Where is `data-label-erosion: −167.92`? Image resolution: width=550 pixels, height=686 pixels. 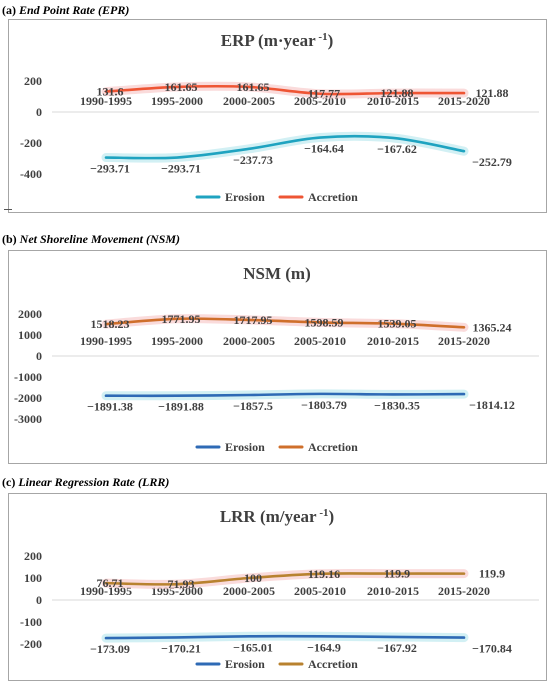
data-label-erosion: −167.92 is located at coordinates (397, 648).